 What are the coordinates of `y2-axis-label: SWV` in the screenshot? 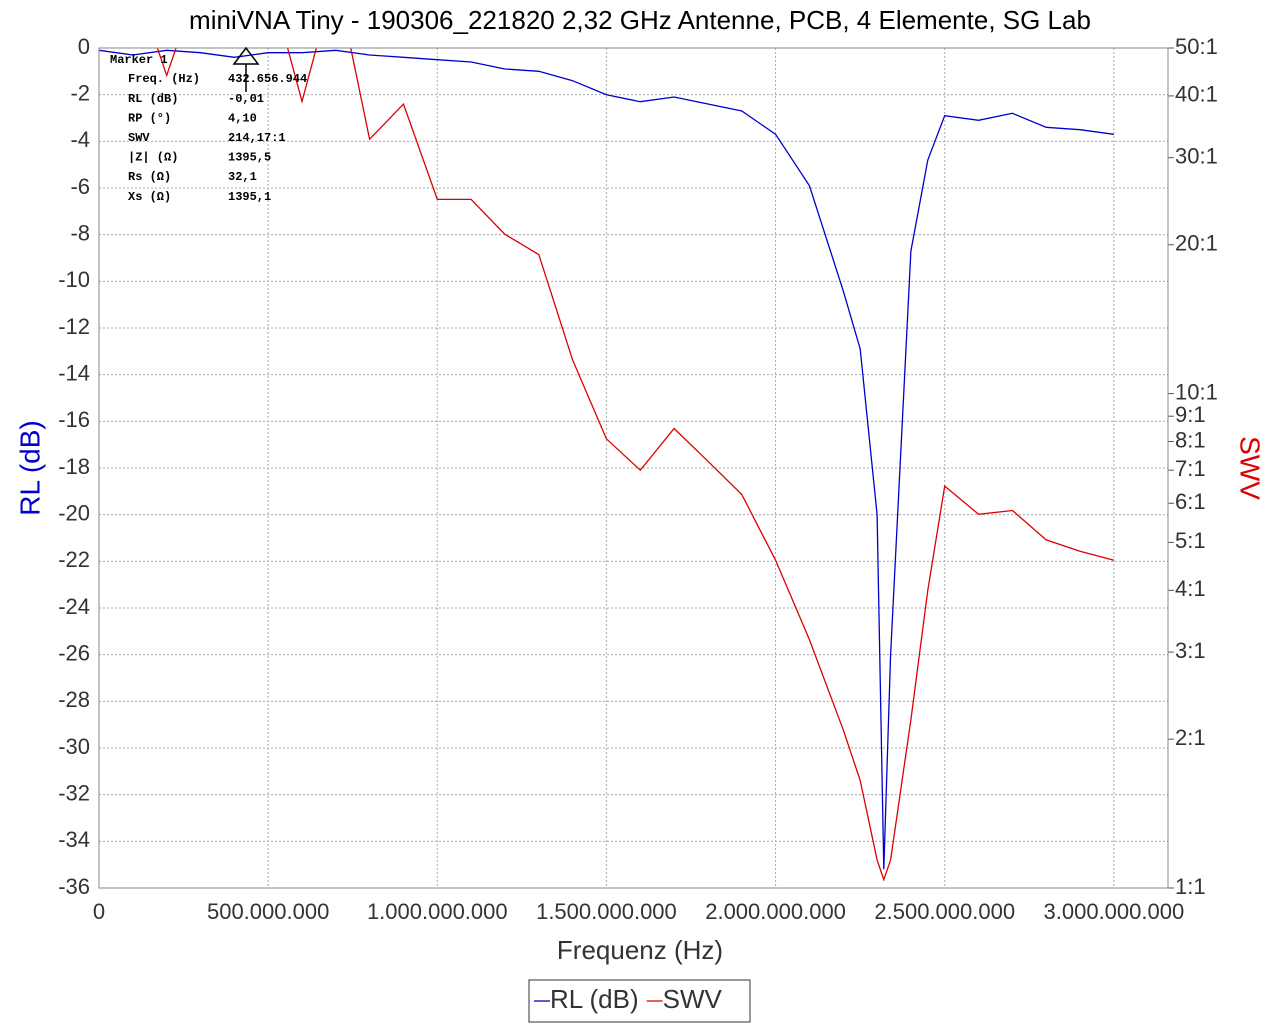 It's located at (1250, 468).